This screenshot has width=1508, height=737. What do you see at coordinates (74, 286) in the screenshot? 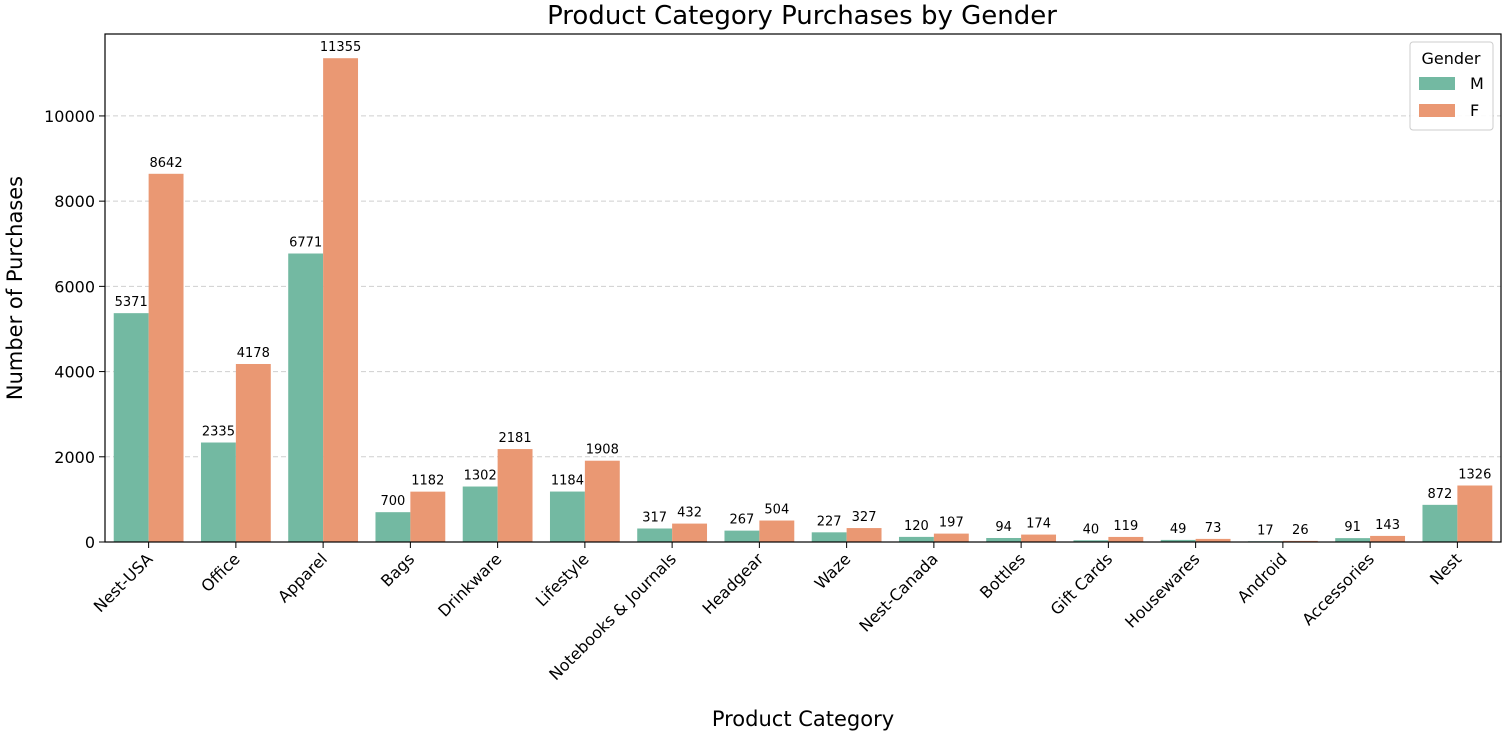
I see `y-tick-label: 6000` at bounding box center [74, 286].